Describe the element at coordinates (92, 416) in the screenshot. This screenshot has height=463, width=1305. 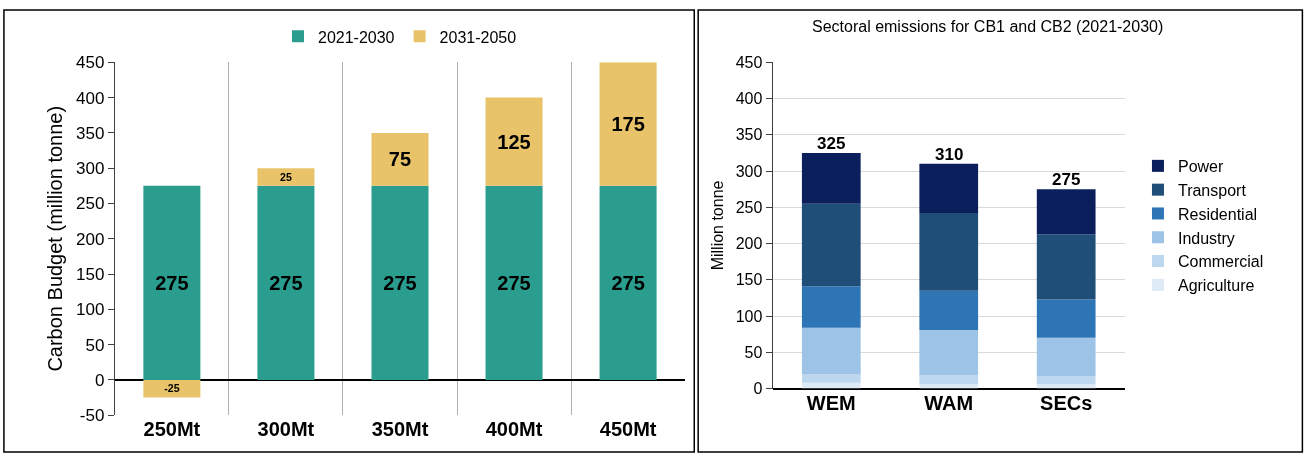
I see `y-tick-label: -50` at that location.